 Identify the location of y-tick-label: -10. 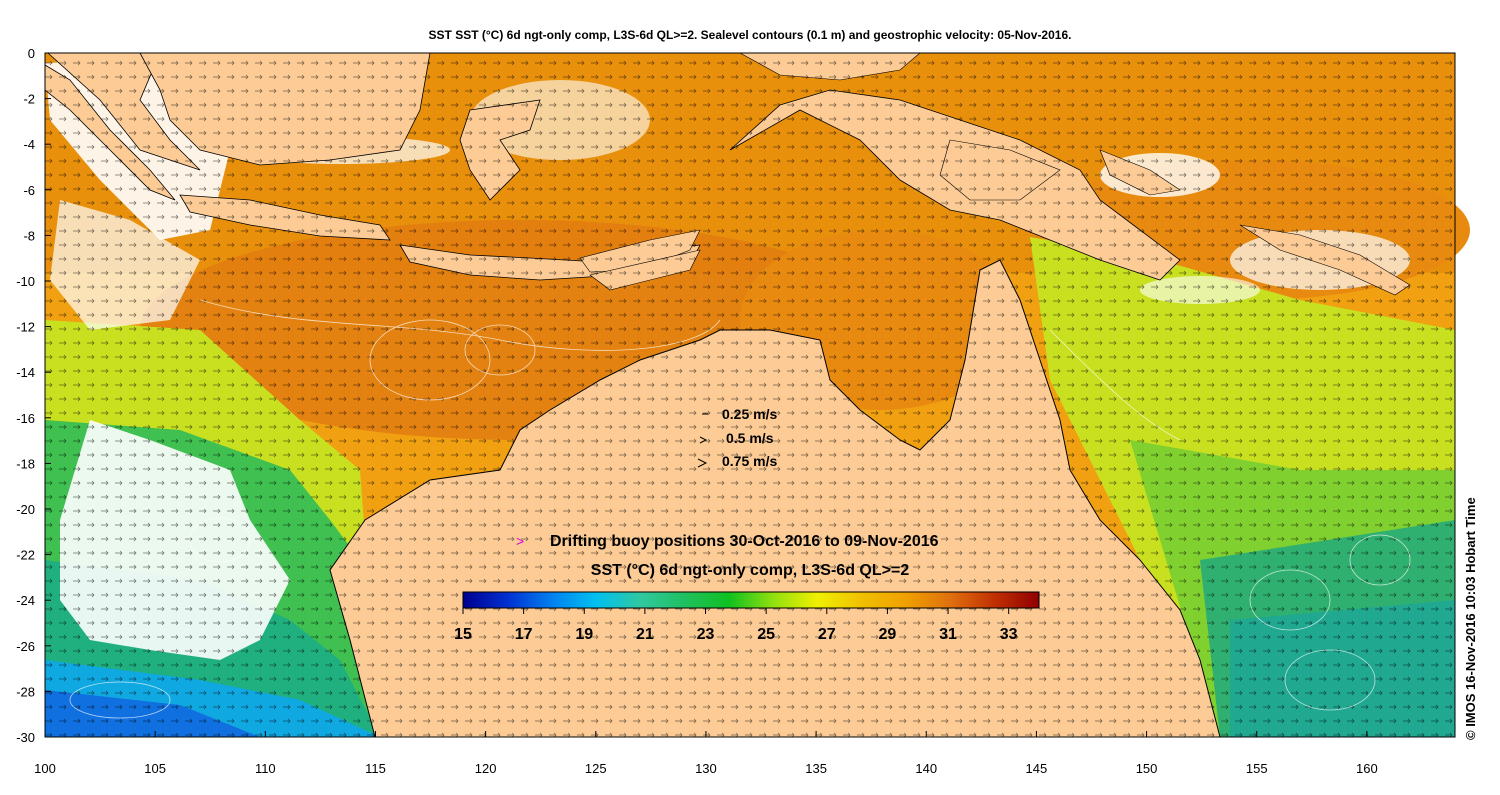
(25, 281).